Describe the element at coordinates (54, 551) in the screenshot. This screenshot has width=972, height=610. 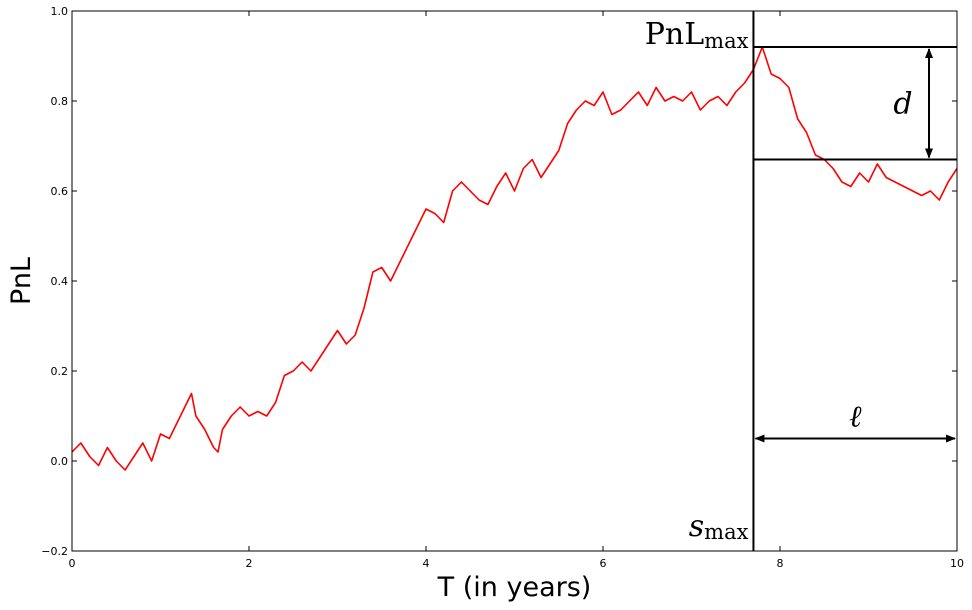
I see `y-tick-label: −0.2` at that location.